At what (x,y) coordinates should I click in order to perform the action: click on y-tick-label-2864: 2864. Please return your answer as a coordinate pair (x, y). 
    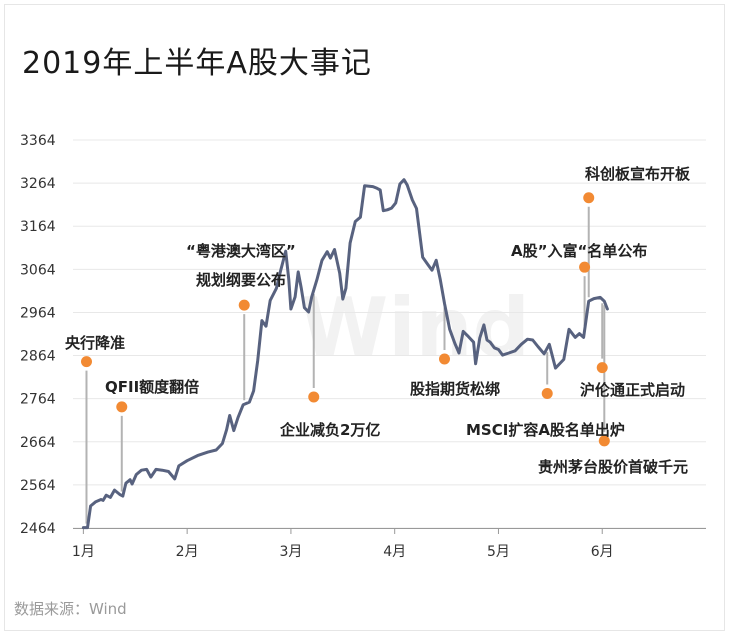
    Looking at the image, I should click on (38, 357).